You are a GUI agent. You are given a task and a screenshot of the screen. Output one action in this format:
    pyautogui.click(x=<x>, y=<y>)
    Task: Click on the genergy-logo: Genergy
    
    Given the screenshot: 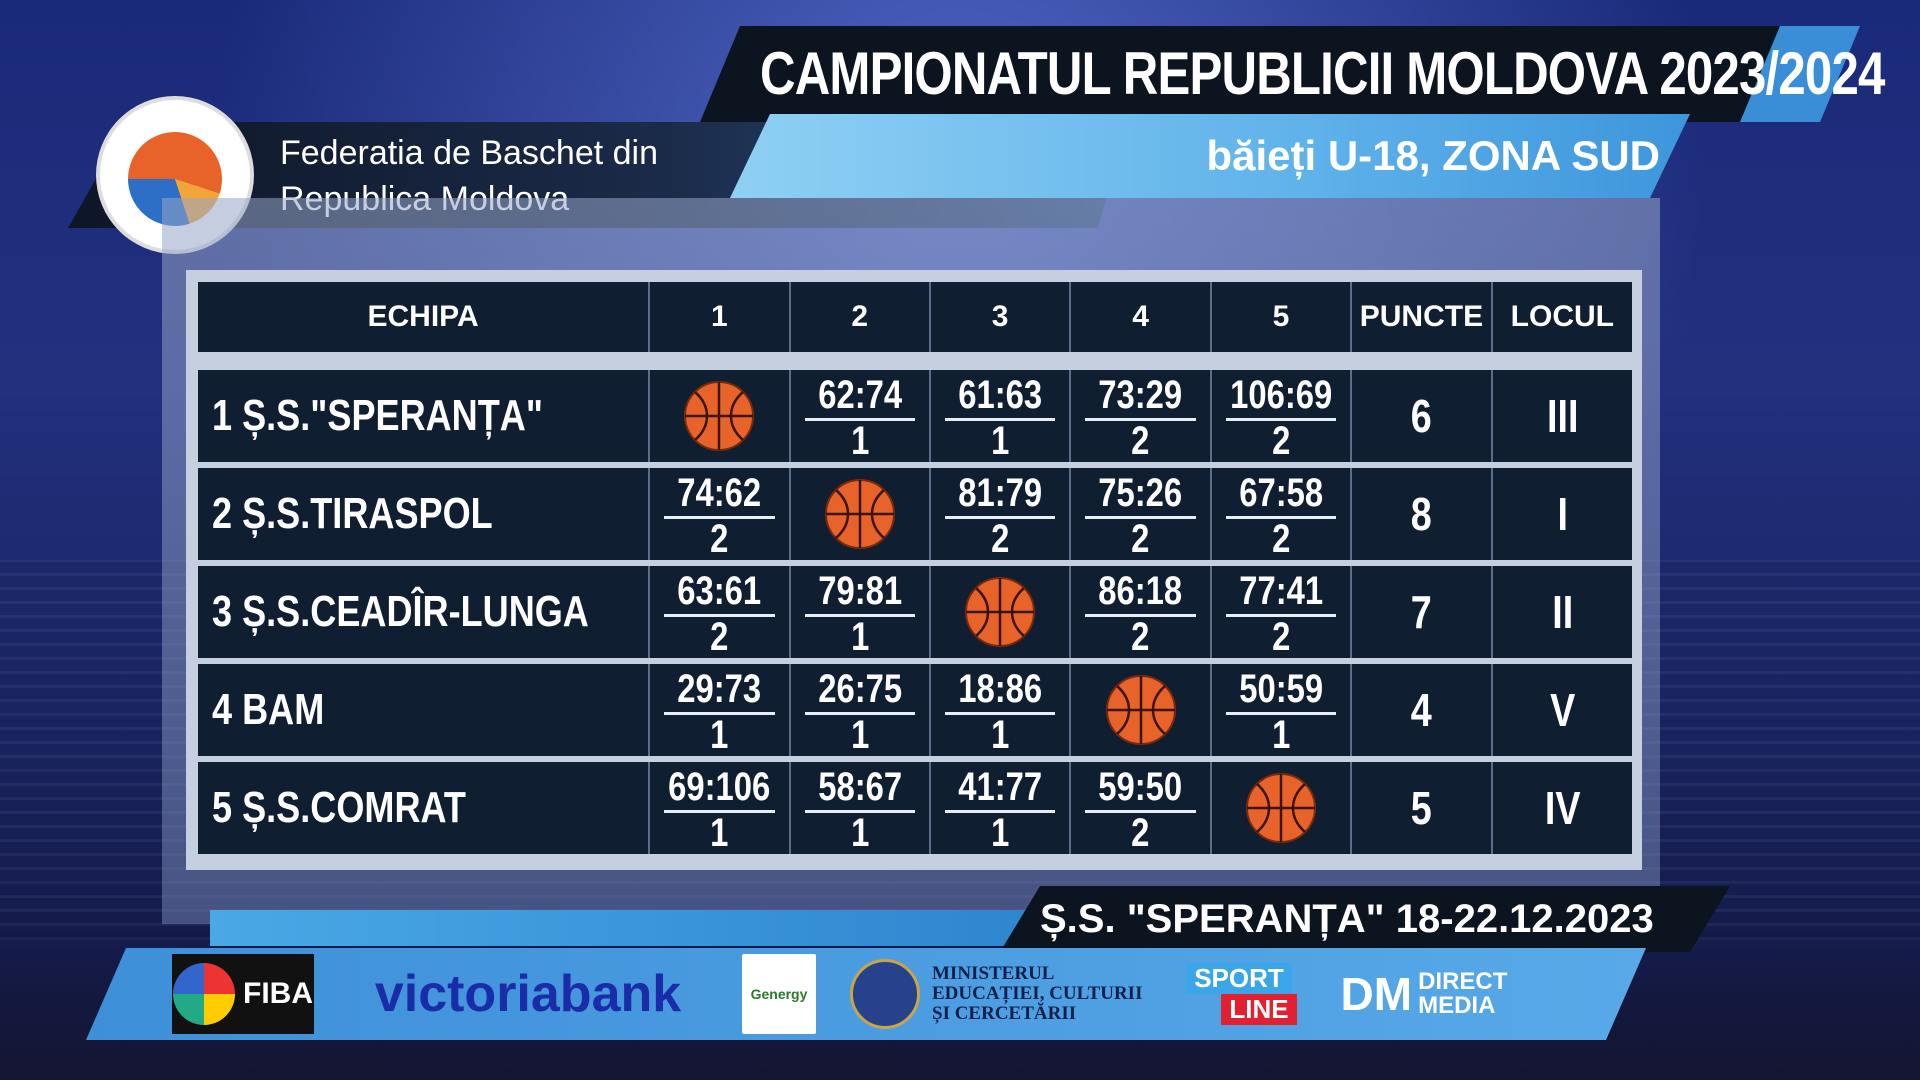 What is the action you would take?
    pyautogui.click(x=779, y=994)
    